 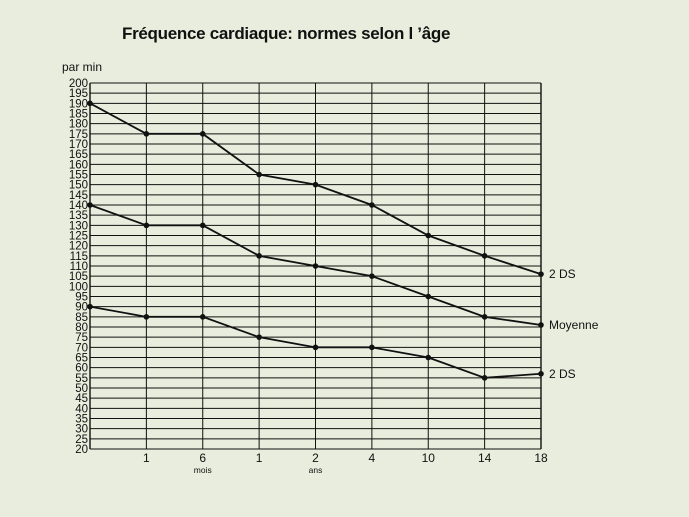 I want to click on y-tick-label: 105, so click(x=78, y=277).